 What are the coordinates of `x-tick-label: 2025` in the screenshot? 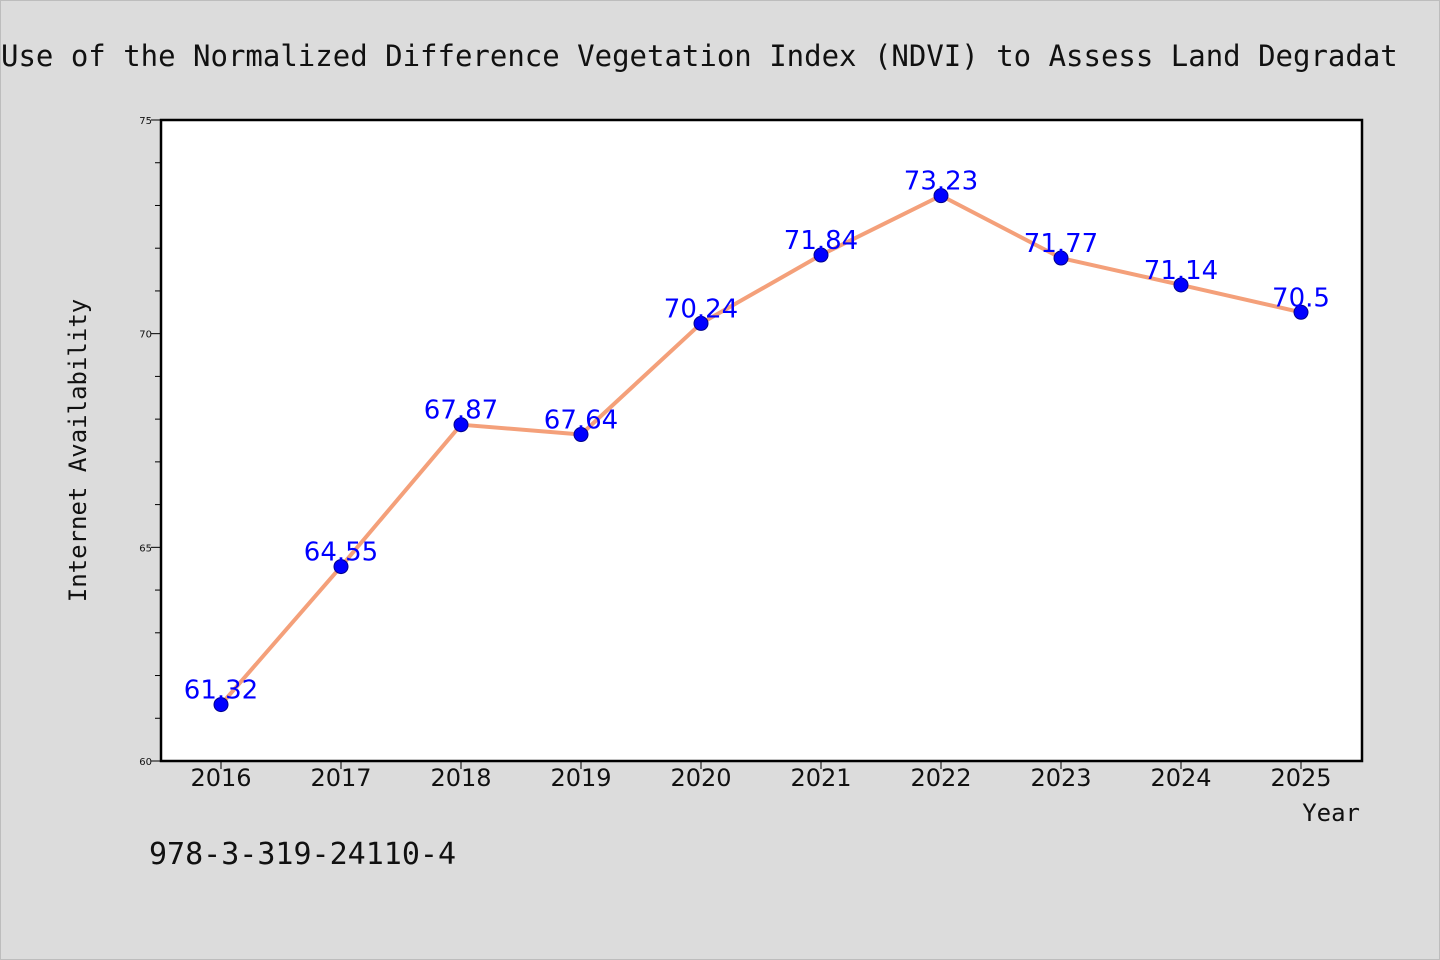 It's located at (1300, 778).